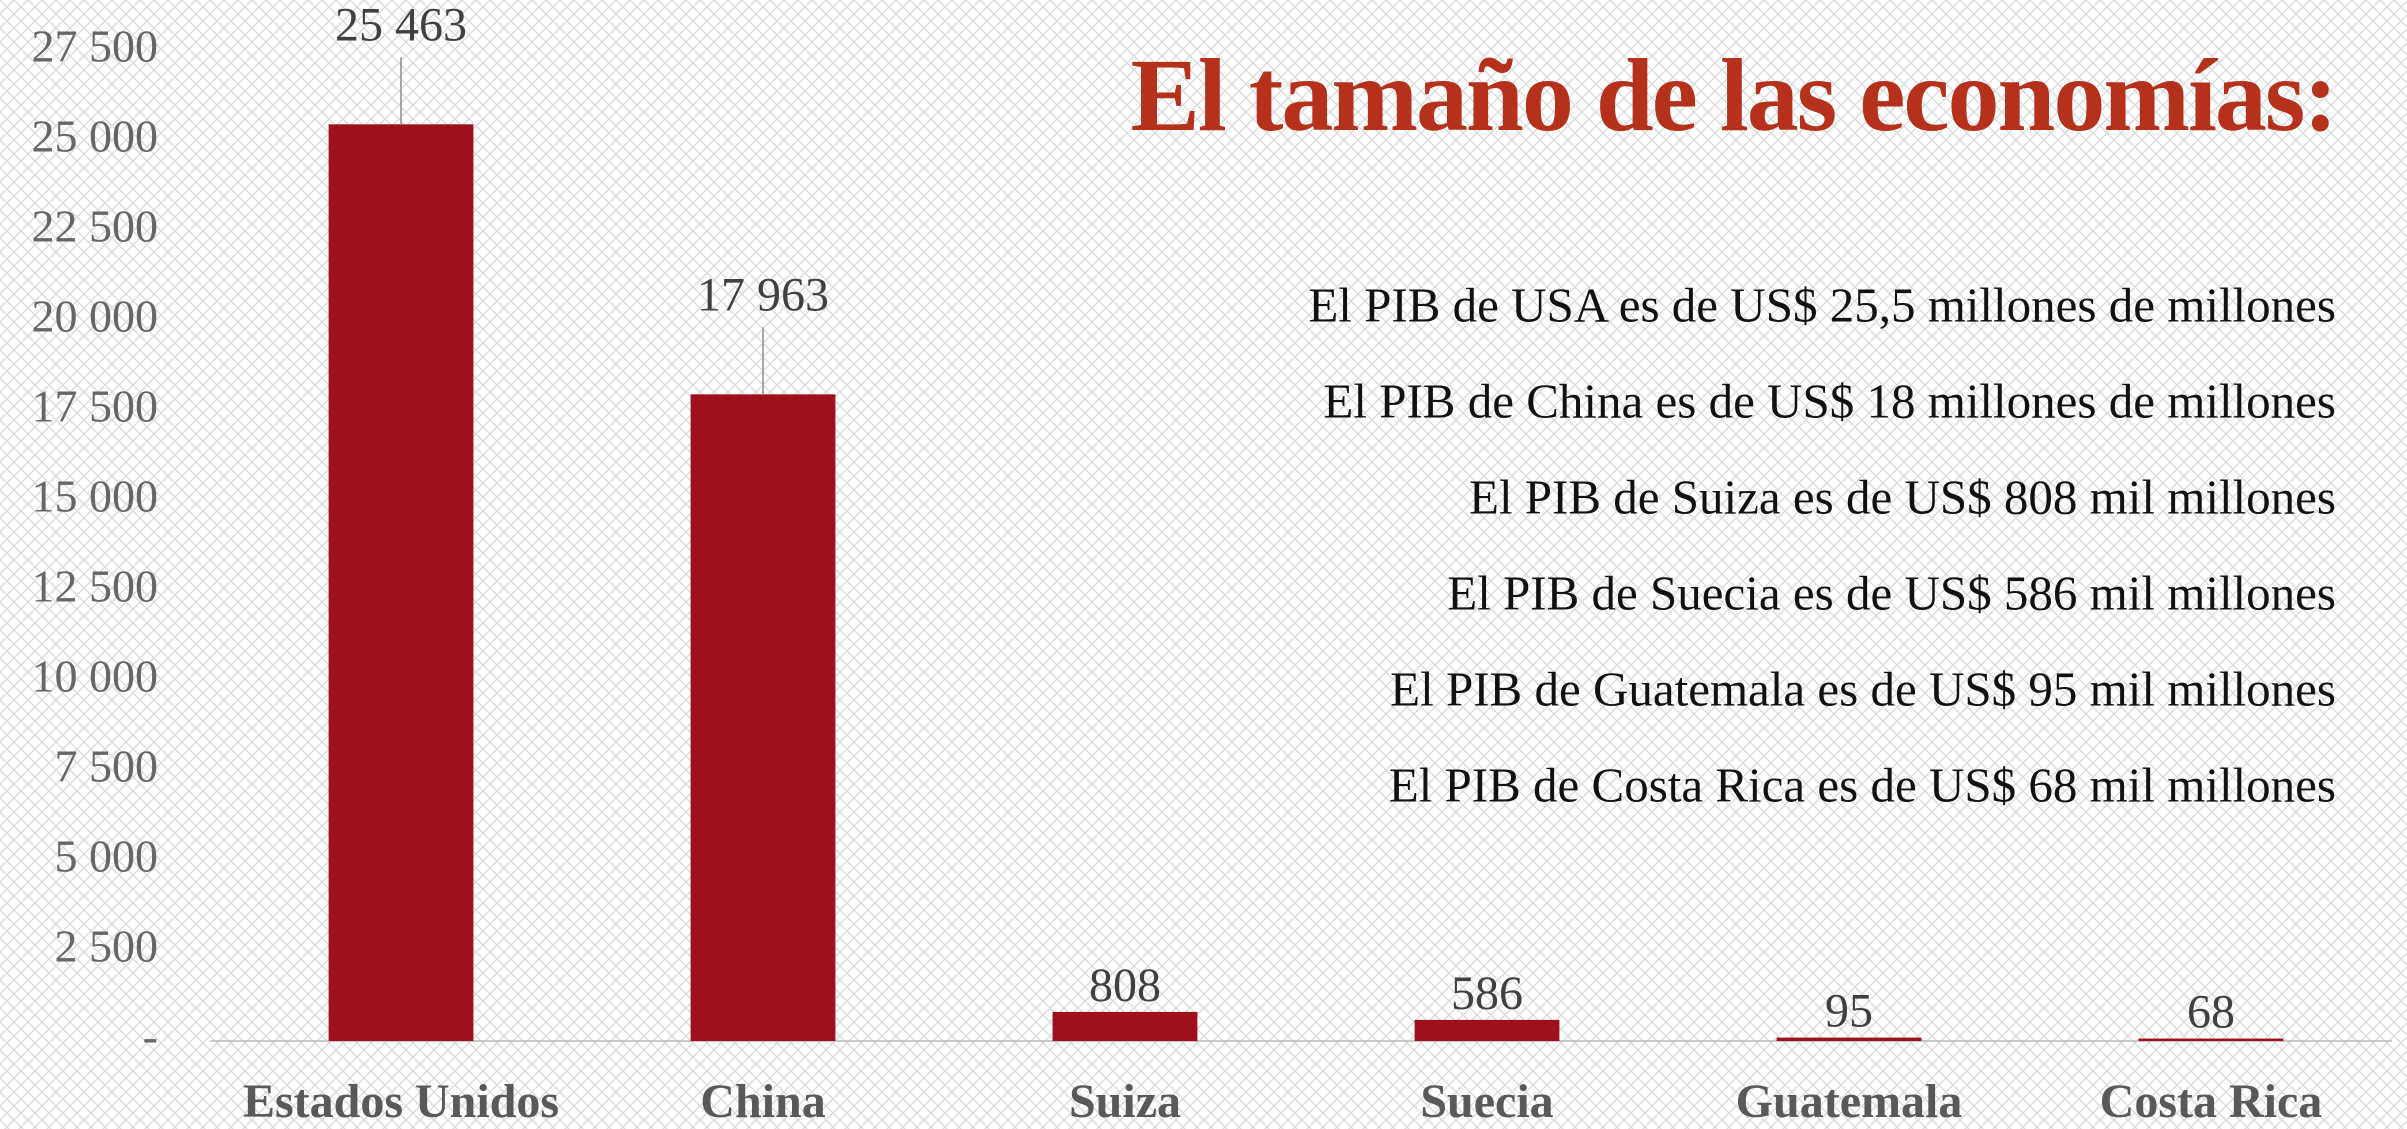  I want to click on y-tick-label: 27 500, so click(95, 46).